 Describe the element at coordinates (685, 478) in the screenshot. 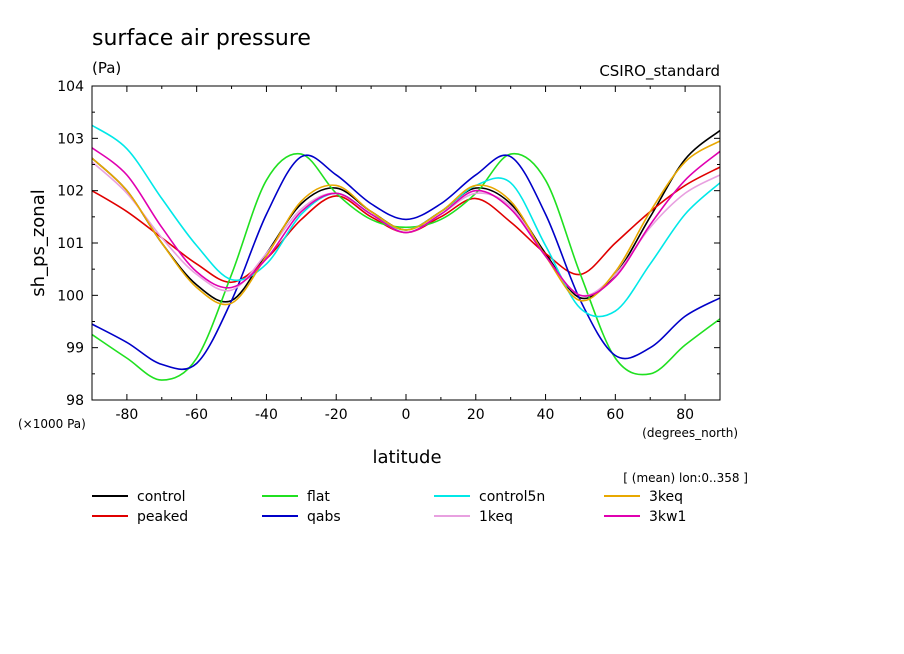

I see `mean-annotation: [ (mean) lon:0..358 ]` at that location.